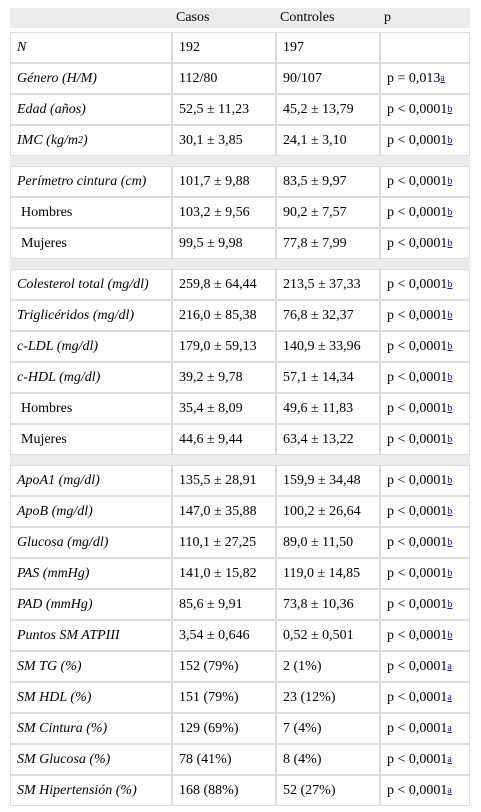 The width and height of the screenshot is (481, 812). Describe the element at coordinates (328, 573) in the screenshot. I see `table-cell: 119,0 ± 14,85` at that location.